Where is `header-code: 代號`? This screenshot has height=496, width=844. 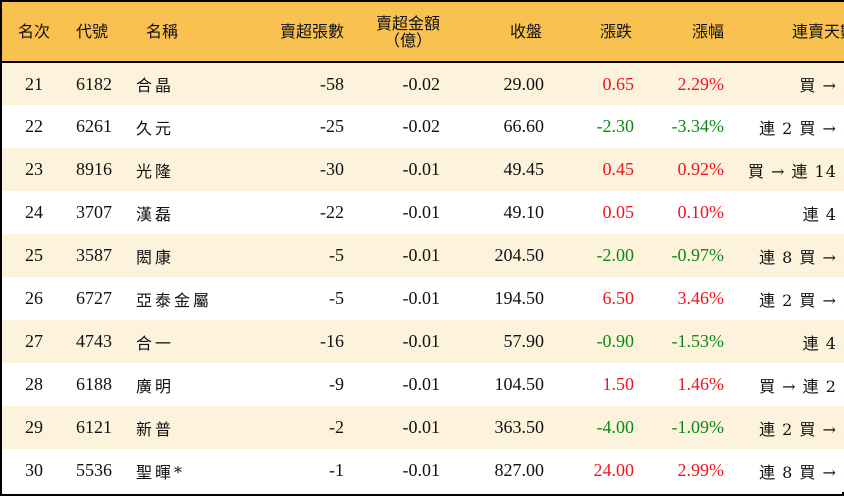 header-code: 代號 is located at coordinates (97, 32).